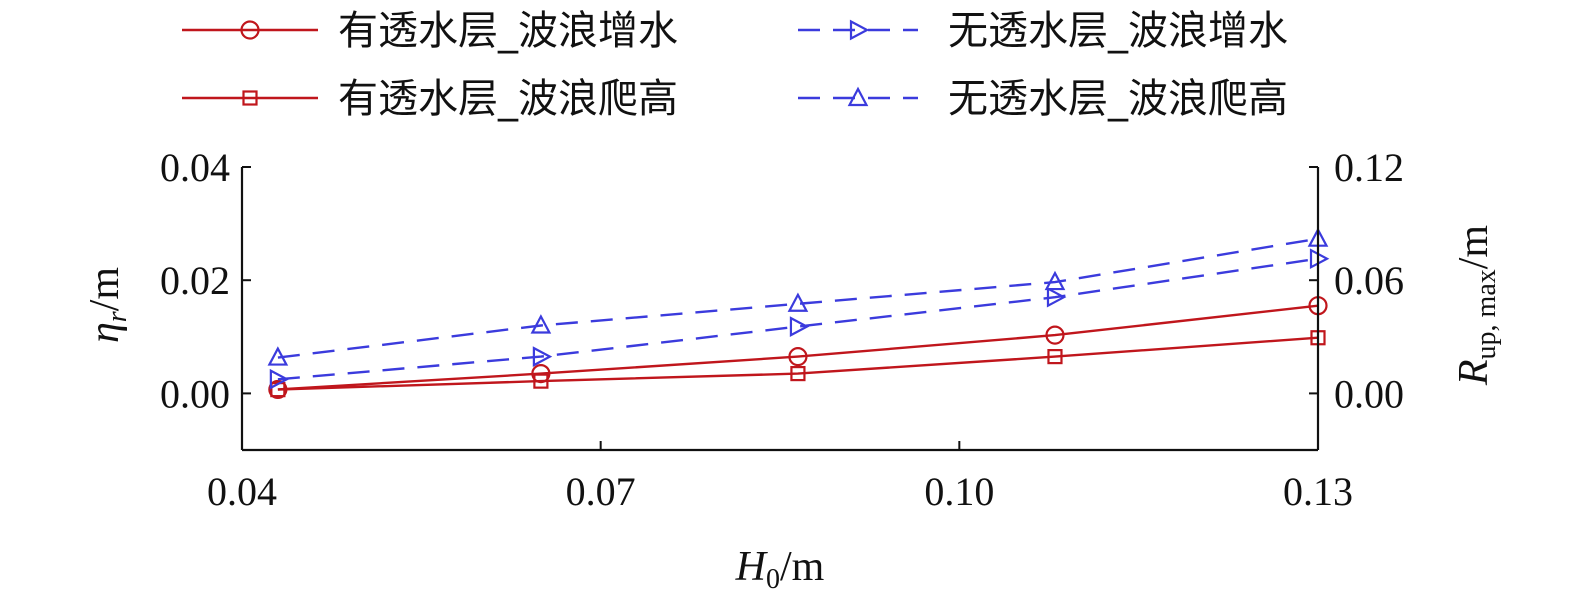  What do you see at coordinates (508, 99) in the screenshot?
I see `legend-label: 有透水层_波浪爬高` at bounding box center [508, 99].